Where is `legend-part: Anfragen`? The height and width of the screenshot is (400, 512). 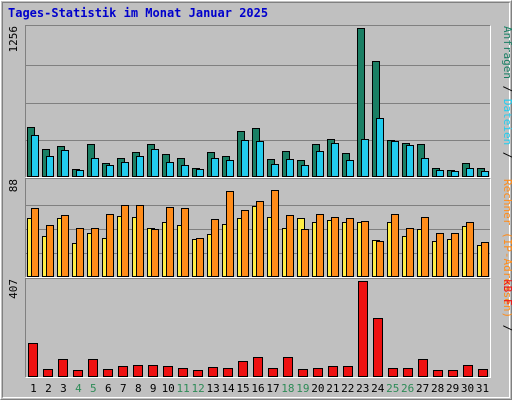 legend-part: Anfragen is located at coordinates (506, 52).